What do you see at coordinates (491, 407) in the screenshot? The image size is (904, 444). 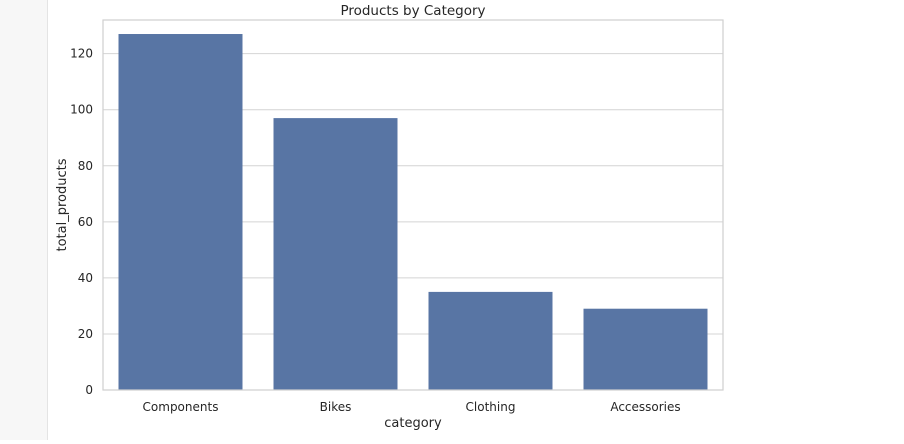 I see `x-tick-label-clothing: Clothing` at bounding box center [491, 407].